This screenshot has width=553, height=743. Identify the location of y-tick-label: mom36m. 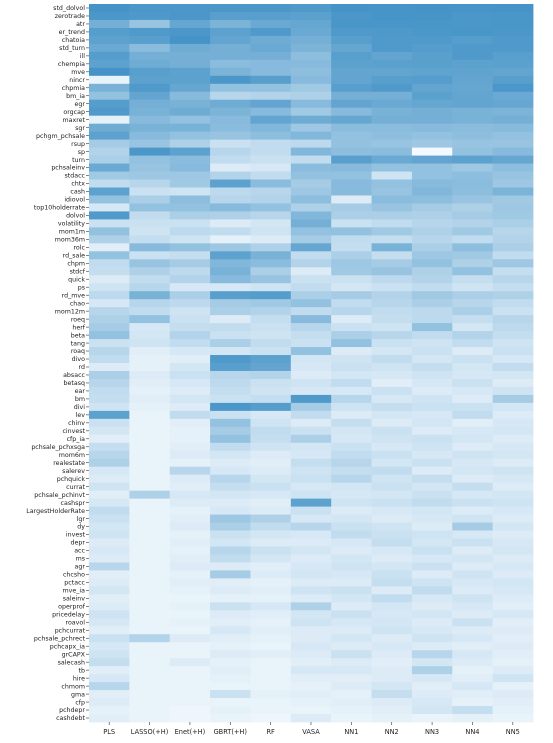
(70, 240).